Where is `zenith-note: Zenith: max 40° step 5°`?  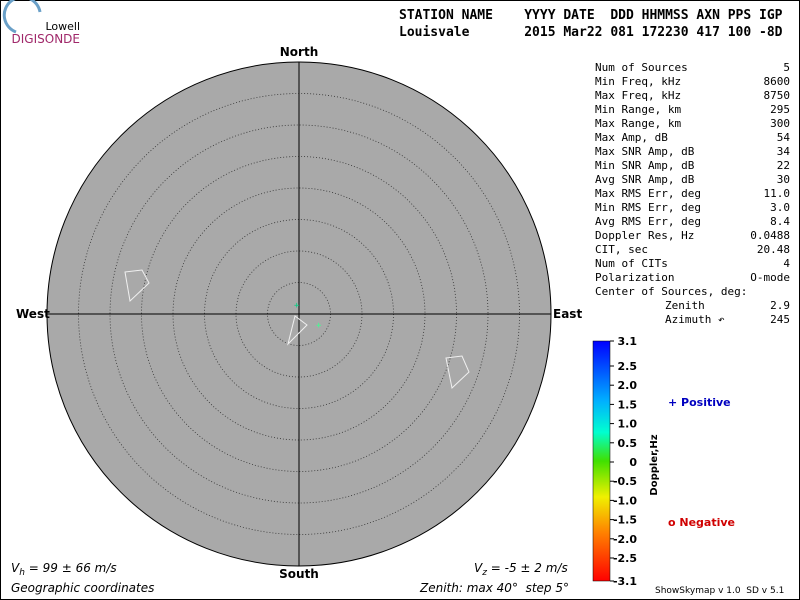
zenith-note: Zenith: max 40° step 5° is located at coordinates (494, 588).